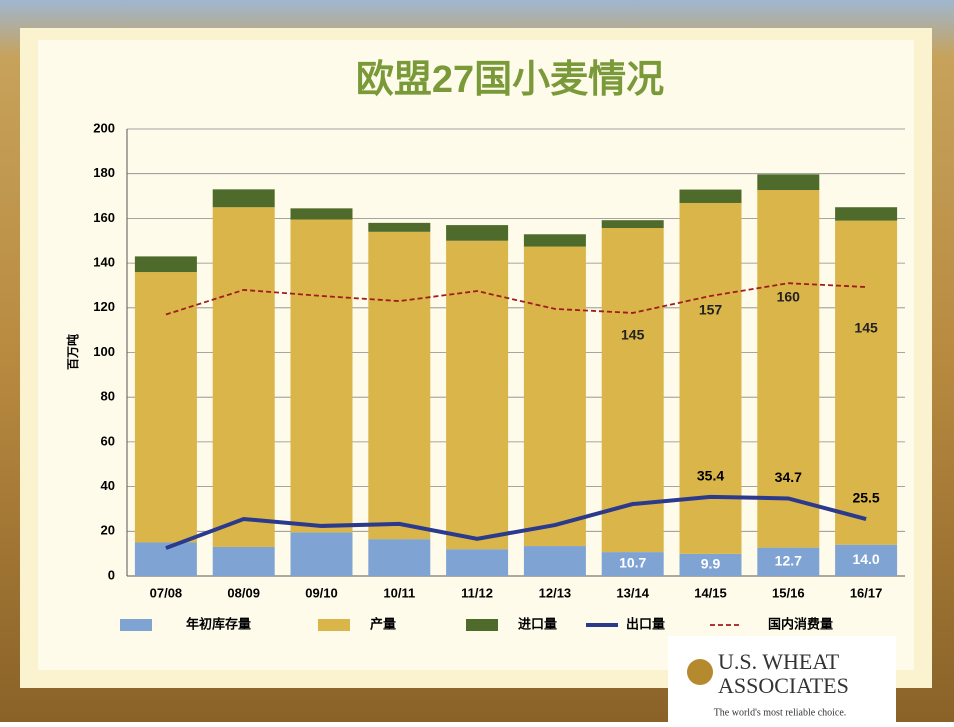 The height and width of the screenshot is (727, 954). What do you see at coordinates (865, 498) in the screenshot?
I see `data-label: 25.5` at bounding box center [865, 498].